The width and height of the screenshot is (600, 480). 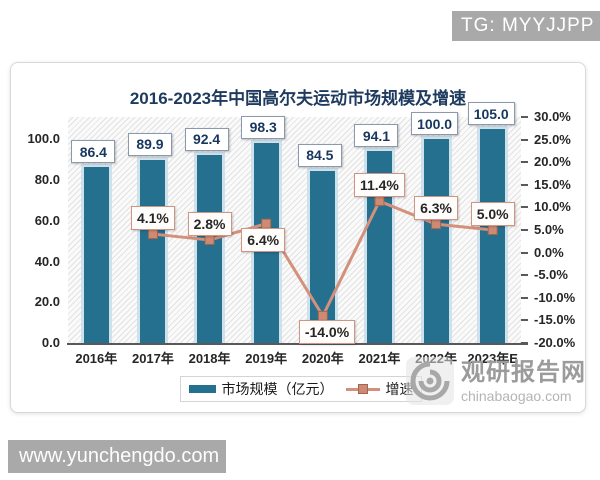 I want to click on right-axis-tick: 20.0%, so click(x=552, y=162).